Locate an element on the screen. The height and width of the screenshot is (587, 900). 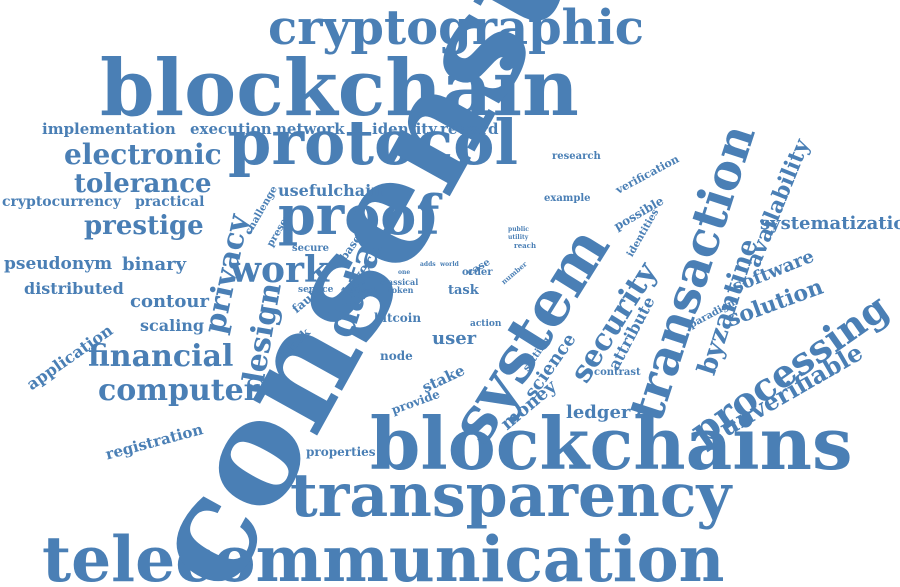
word-action: action is located at coordinates (486, 324).